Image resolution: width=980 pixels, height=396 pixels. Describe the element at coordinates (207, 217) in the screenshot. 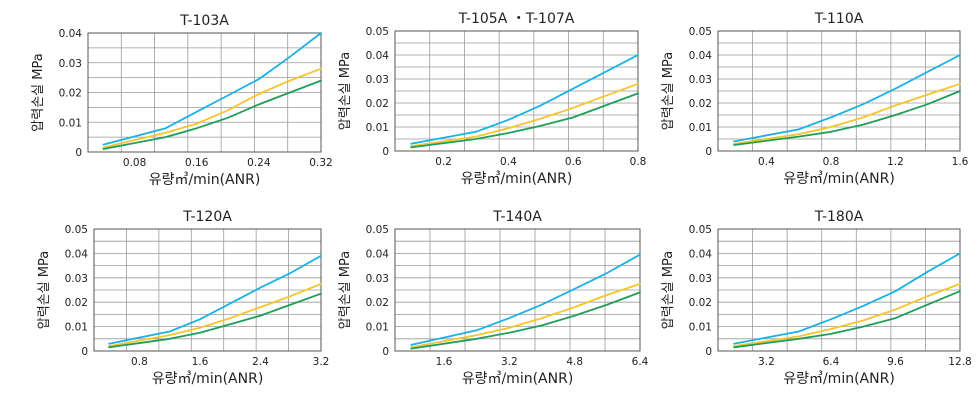

I see `chart-title: T-120A` at that location.